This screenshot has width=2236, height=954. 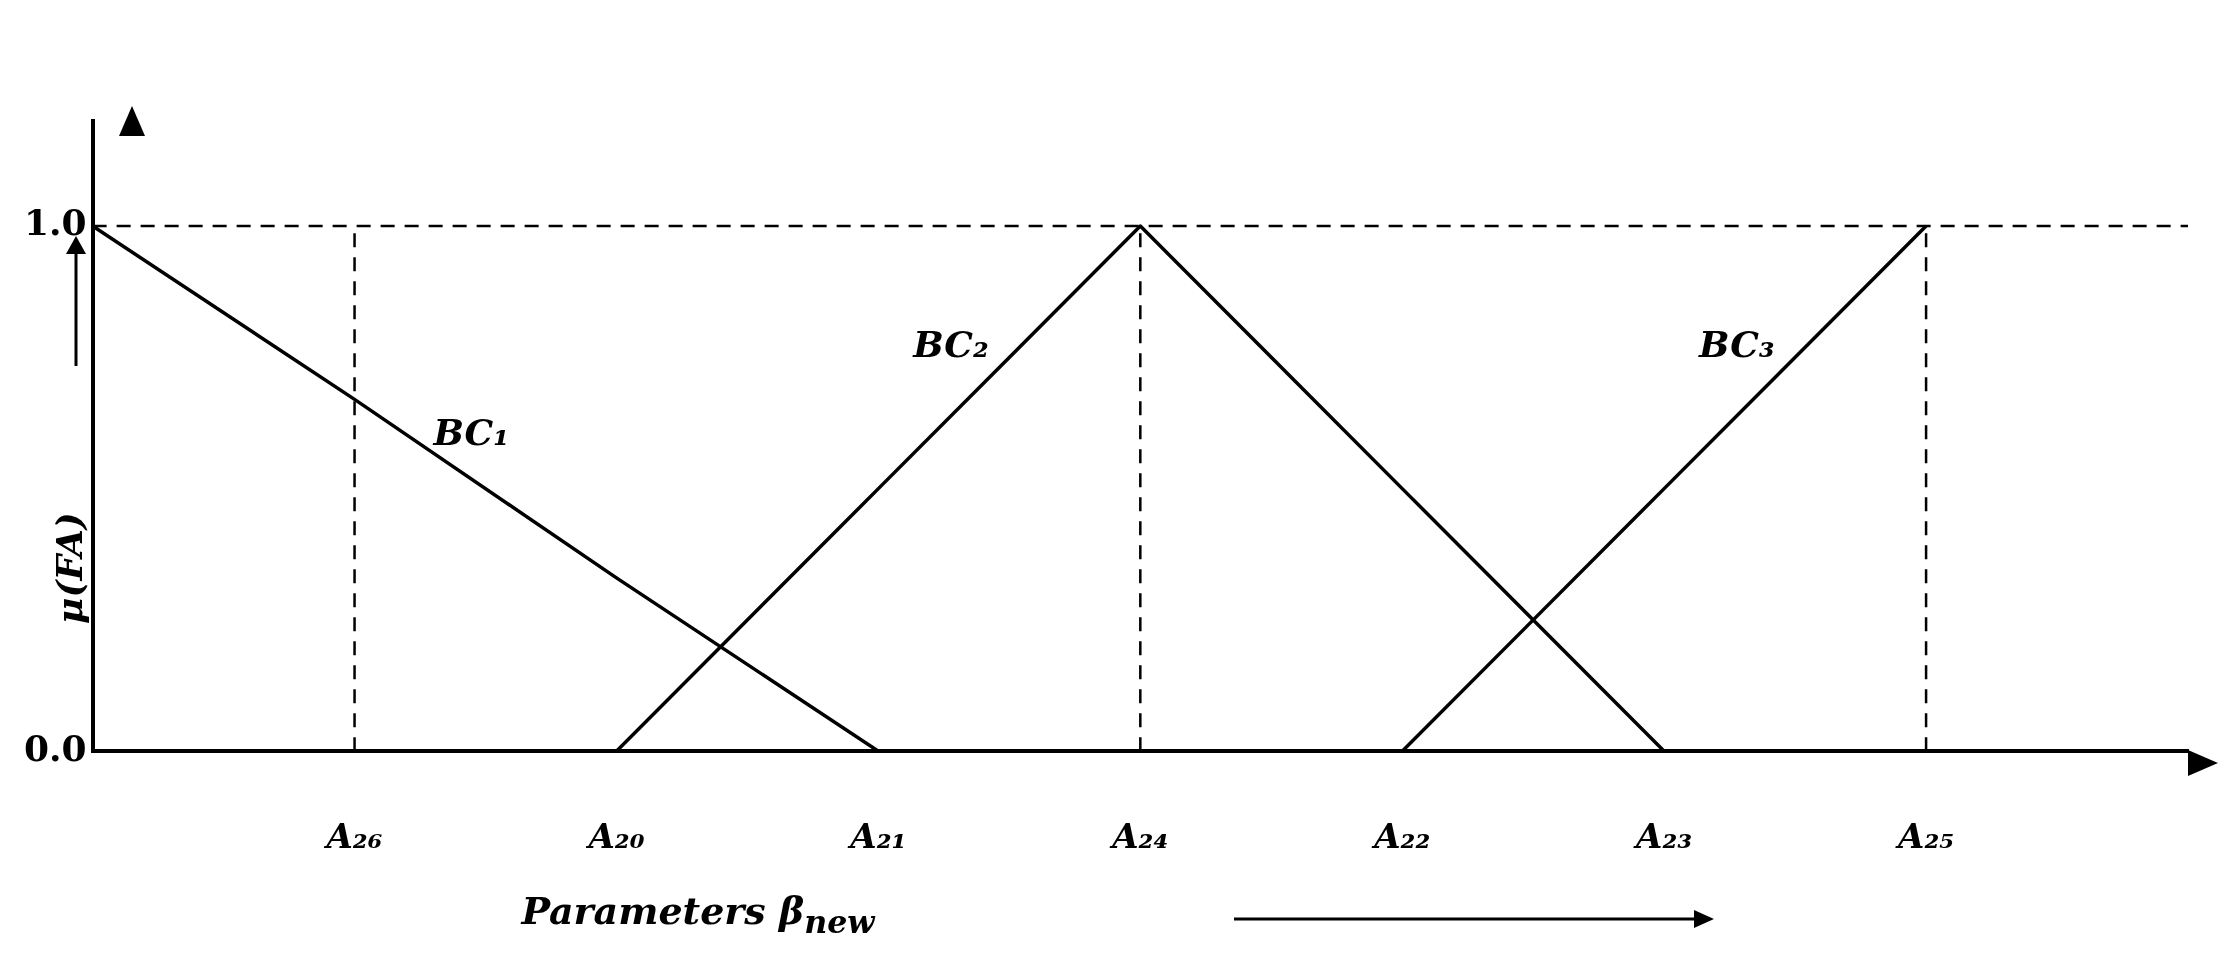 What do you see at coordinates (470, 432) in the screenshot?
I see `series-label: BC₁` at bounding box center [470, 432].